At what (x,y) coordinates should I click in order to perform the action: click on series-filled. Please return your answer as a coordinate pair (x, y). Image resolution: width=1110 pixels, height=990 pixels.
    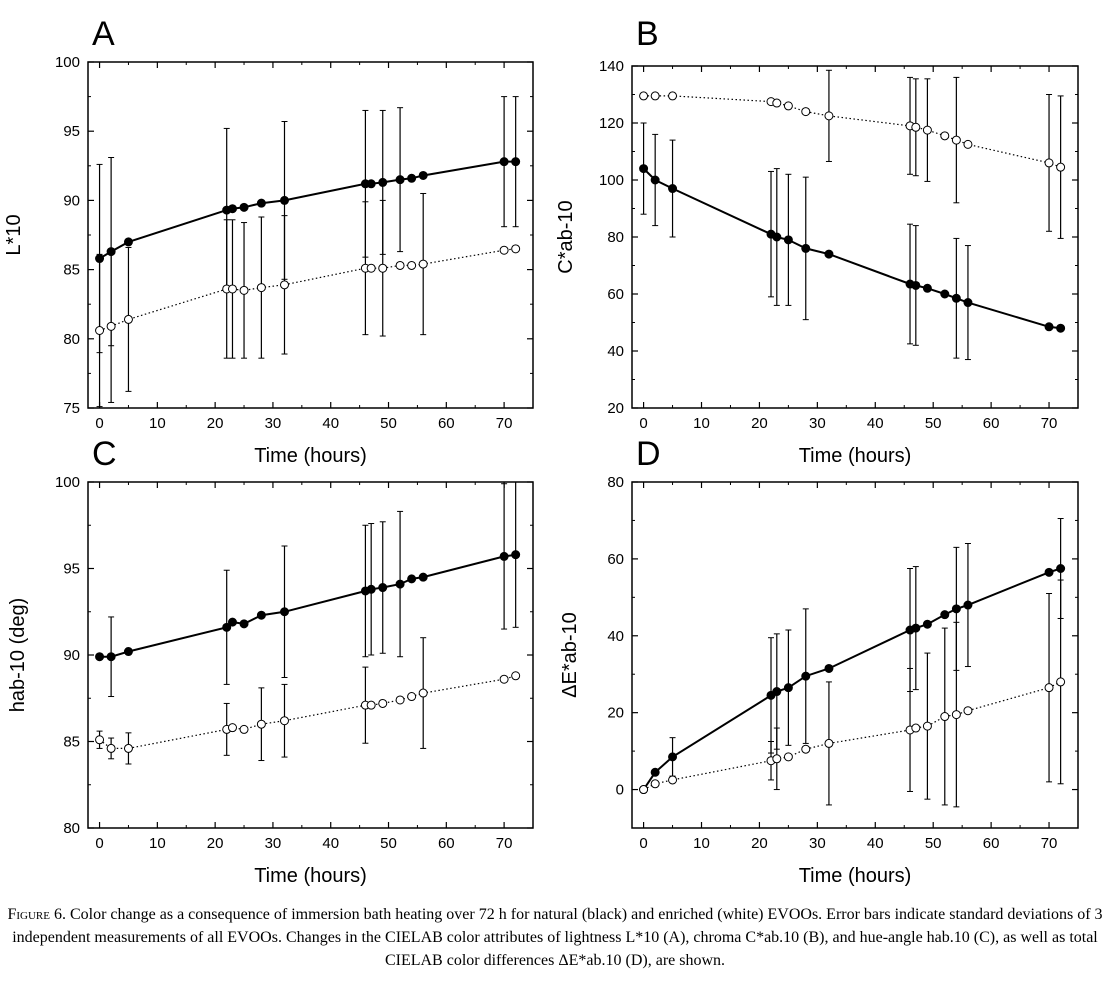
    Looking at the image, I should click on (308, 225).